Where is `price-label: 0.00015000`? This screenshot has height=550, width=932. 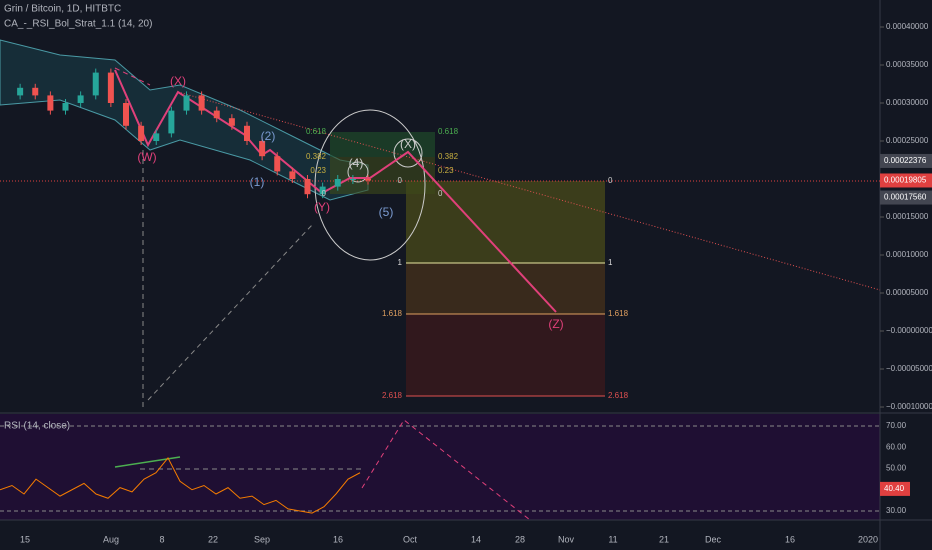 price-label: 0.00015000 is located at coordinates (907, 216).